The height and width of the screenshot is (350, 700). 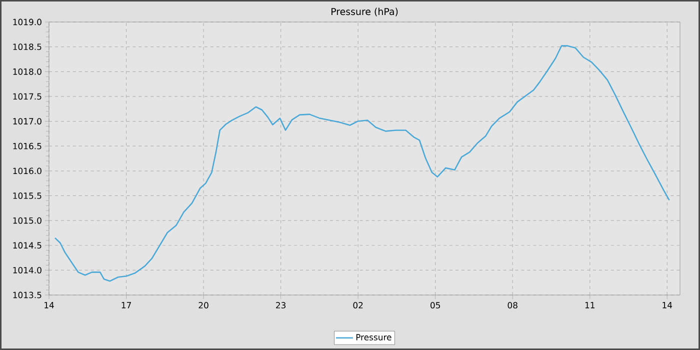 What do you see at coordinates (27, 96) in the screenshot?
I see `y-tick-label: 1017.5` at bounding box center [27, 96].